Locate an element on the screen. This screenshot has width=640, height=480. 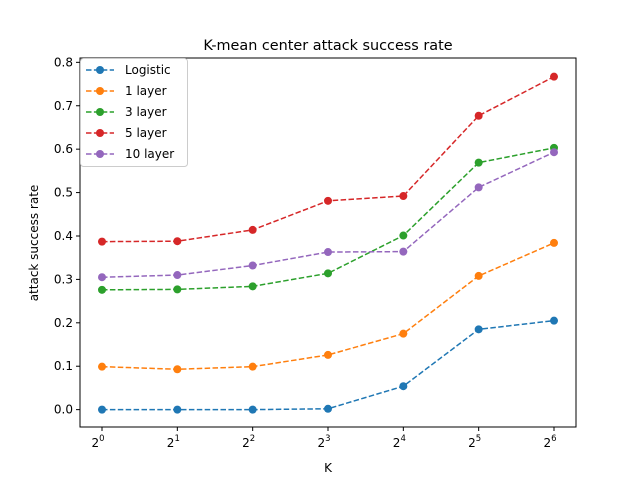
legend-label: 5 layer is located at coordinates (146, 133).